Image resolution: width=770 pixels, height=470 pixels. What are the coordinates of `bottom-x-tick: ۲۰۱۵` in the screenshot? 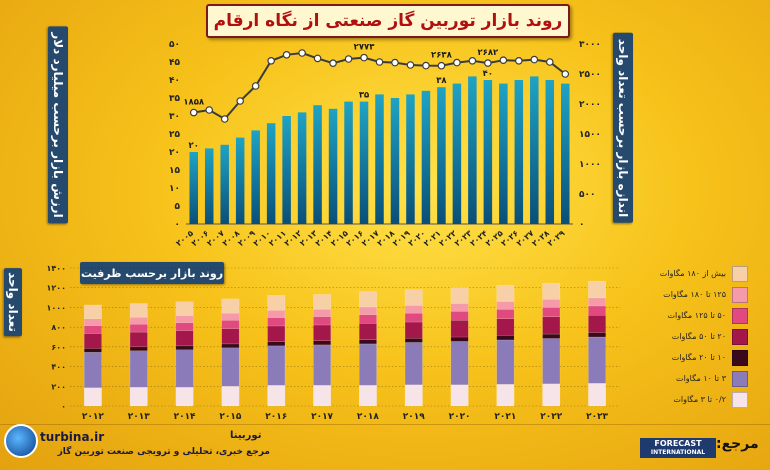 It's located at (230, 417).